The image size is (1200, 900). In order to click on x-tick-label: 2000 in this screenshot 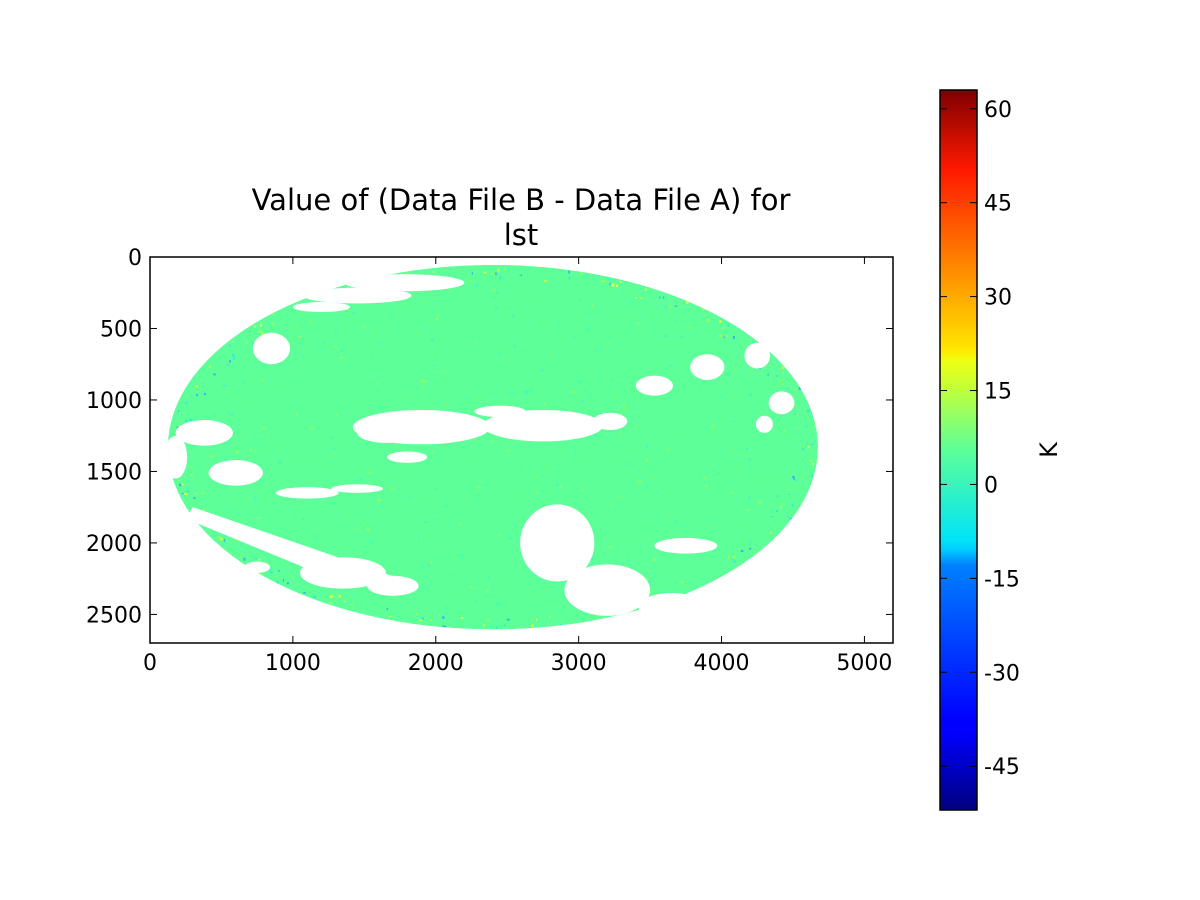, I will do `click(436, 663)`.